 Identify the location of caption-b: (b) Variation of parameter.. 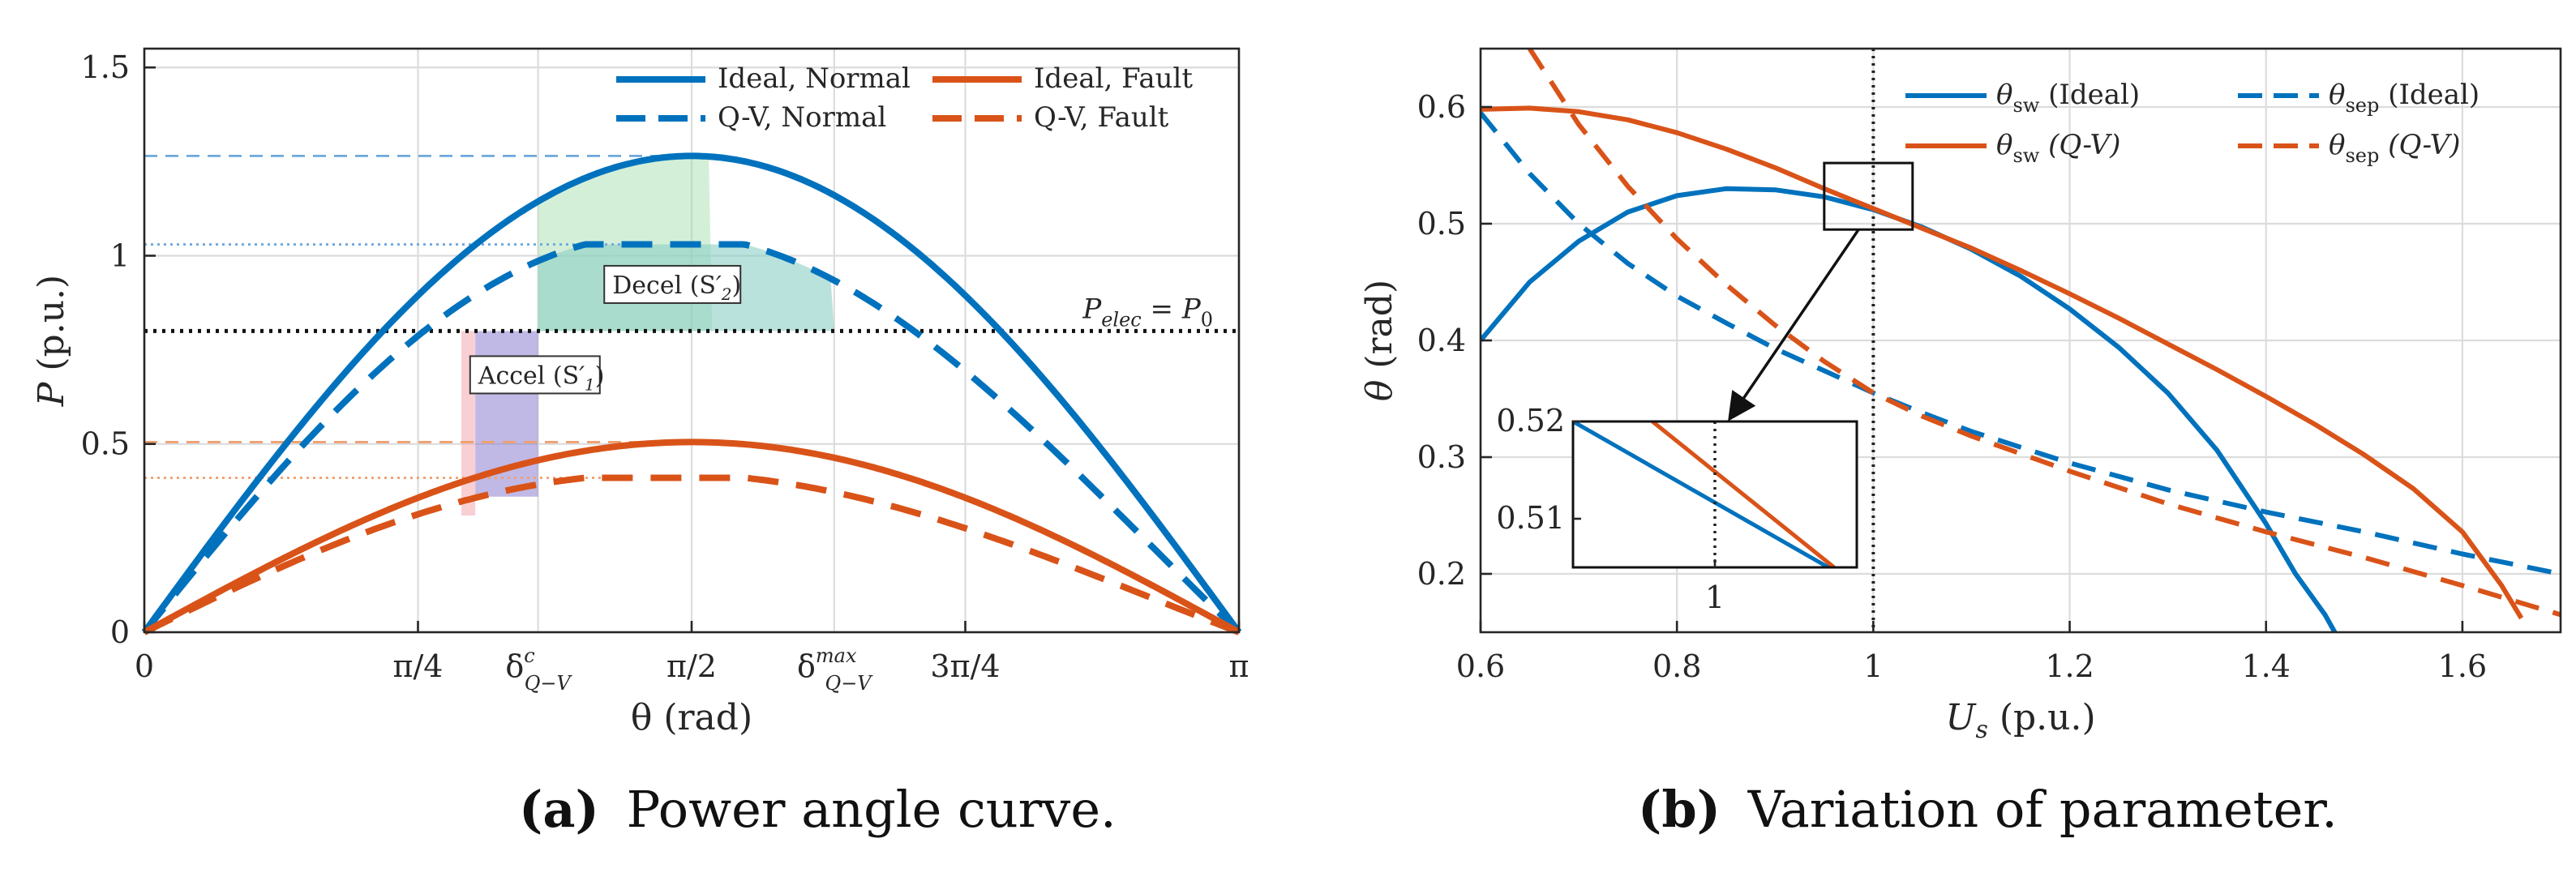
(1988, 810).